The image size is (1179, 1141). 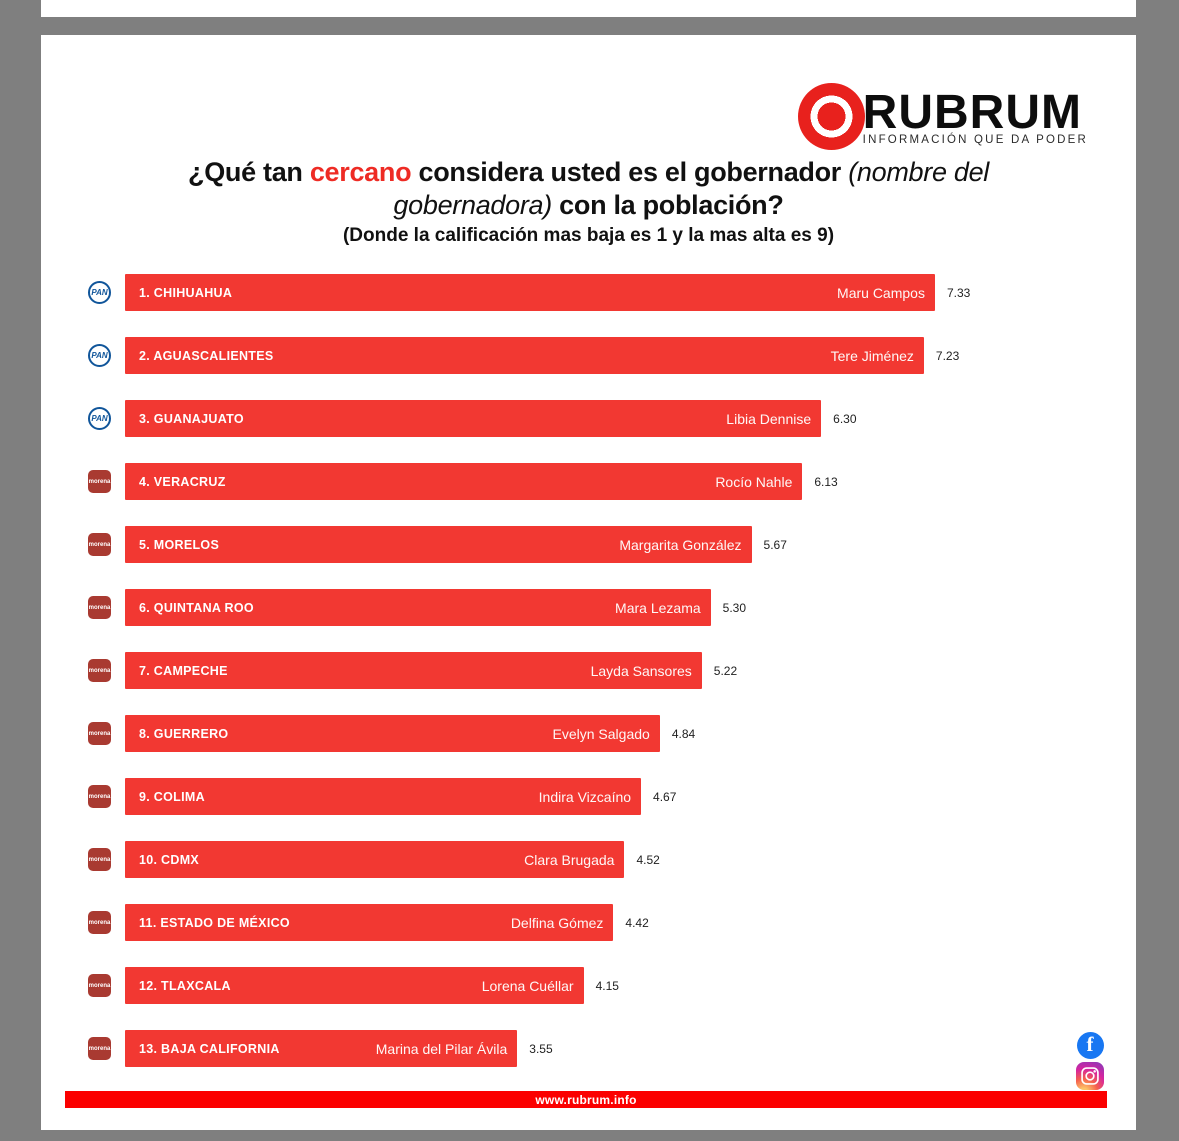 I want to click on title-text: considera usted es el gobernador, so click(x=630, y=172).